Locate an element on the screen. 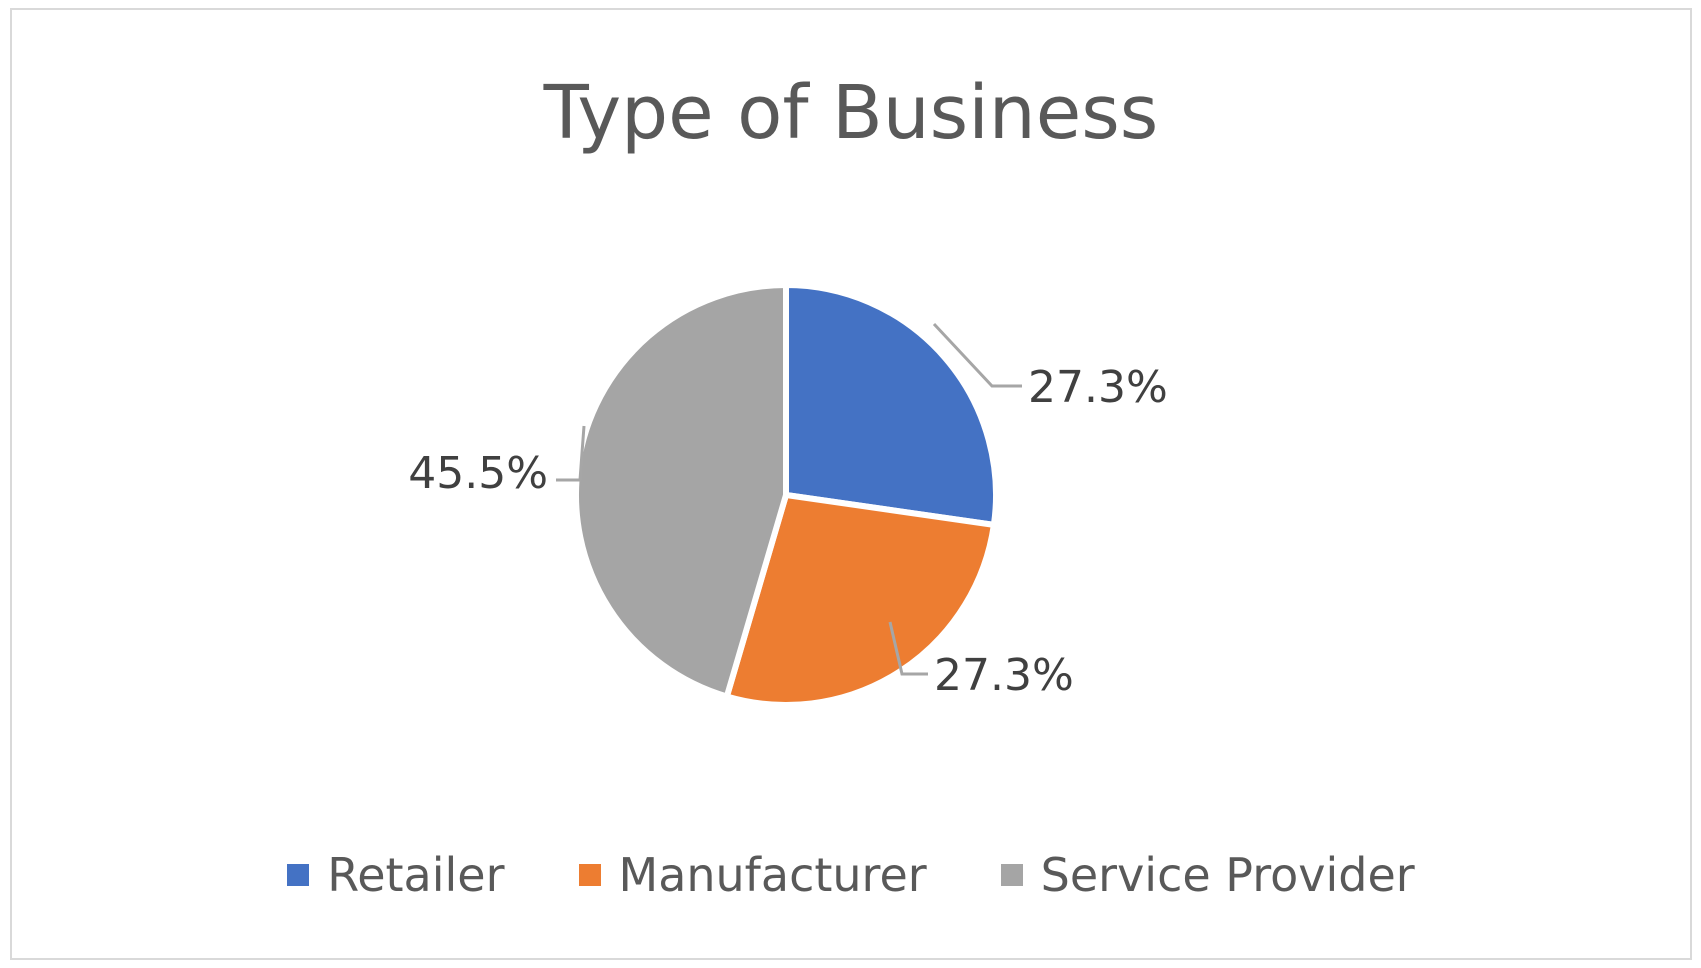 Image resolution: width=1701 pixels, height=968 pixels. leader-line-manufacturer is located at coordinates (908, 648).